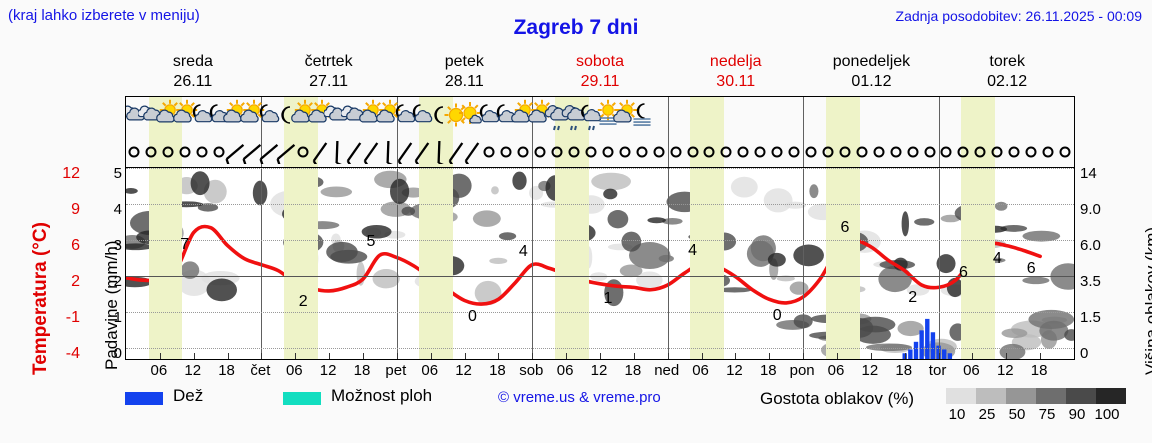  Describe the element at coordinates (600, 61) in the screenshot. I see `day-name: sobota` at that location.